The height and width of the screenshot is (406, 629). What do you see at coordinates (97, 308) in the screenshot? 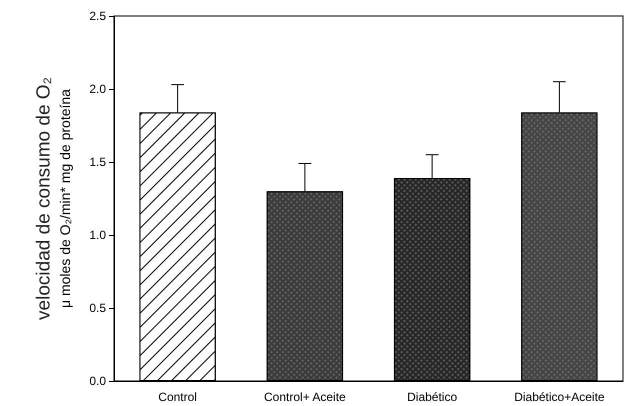
I see `y-tick-label: 0.5` at bounding box center [97, 308].